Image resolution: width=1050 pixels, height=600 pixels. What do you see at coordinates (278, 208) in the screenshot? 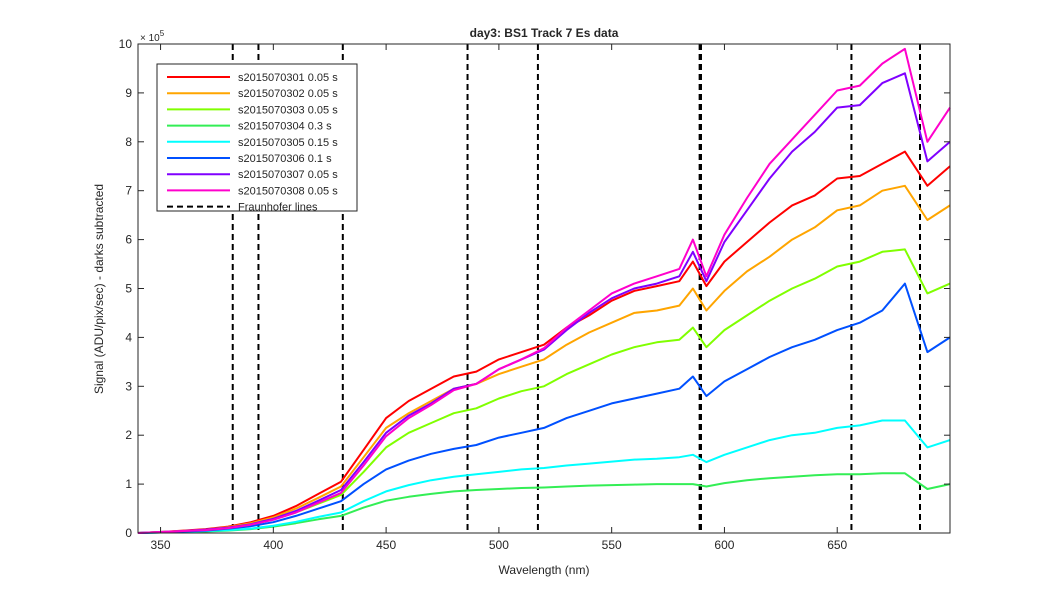
I see `legend-label-fraunhofer: Fraunhofer lines` at bounding box center [278, 208].